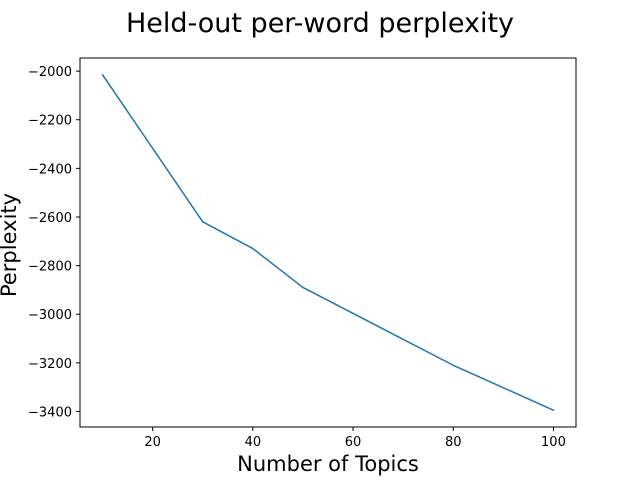 This screenshot has width=640, height=480. What do you see at coordinates (50, 218) in the screenshot?
I see `y-tick-label: −2600` at bounding box center [50, 218].